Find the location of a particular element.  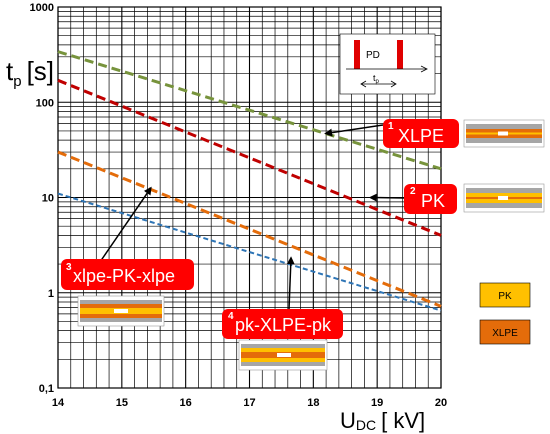

y-tick-label: 1 is located at coordinates (51, 294).